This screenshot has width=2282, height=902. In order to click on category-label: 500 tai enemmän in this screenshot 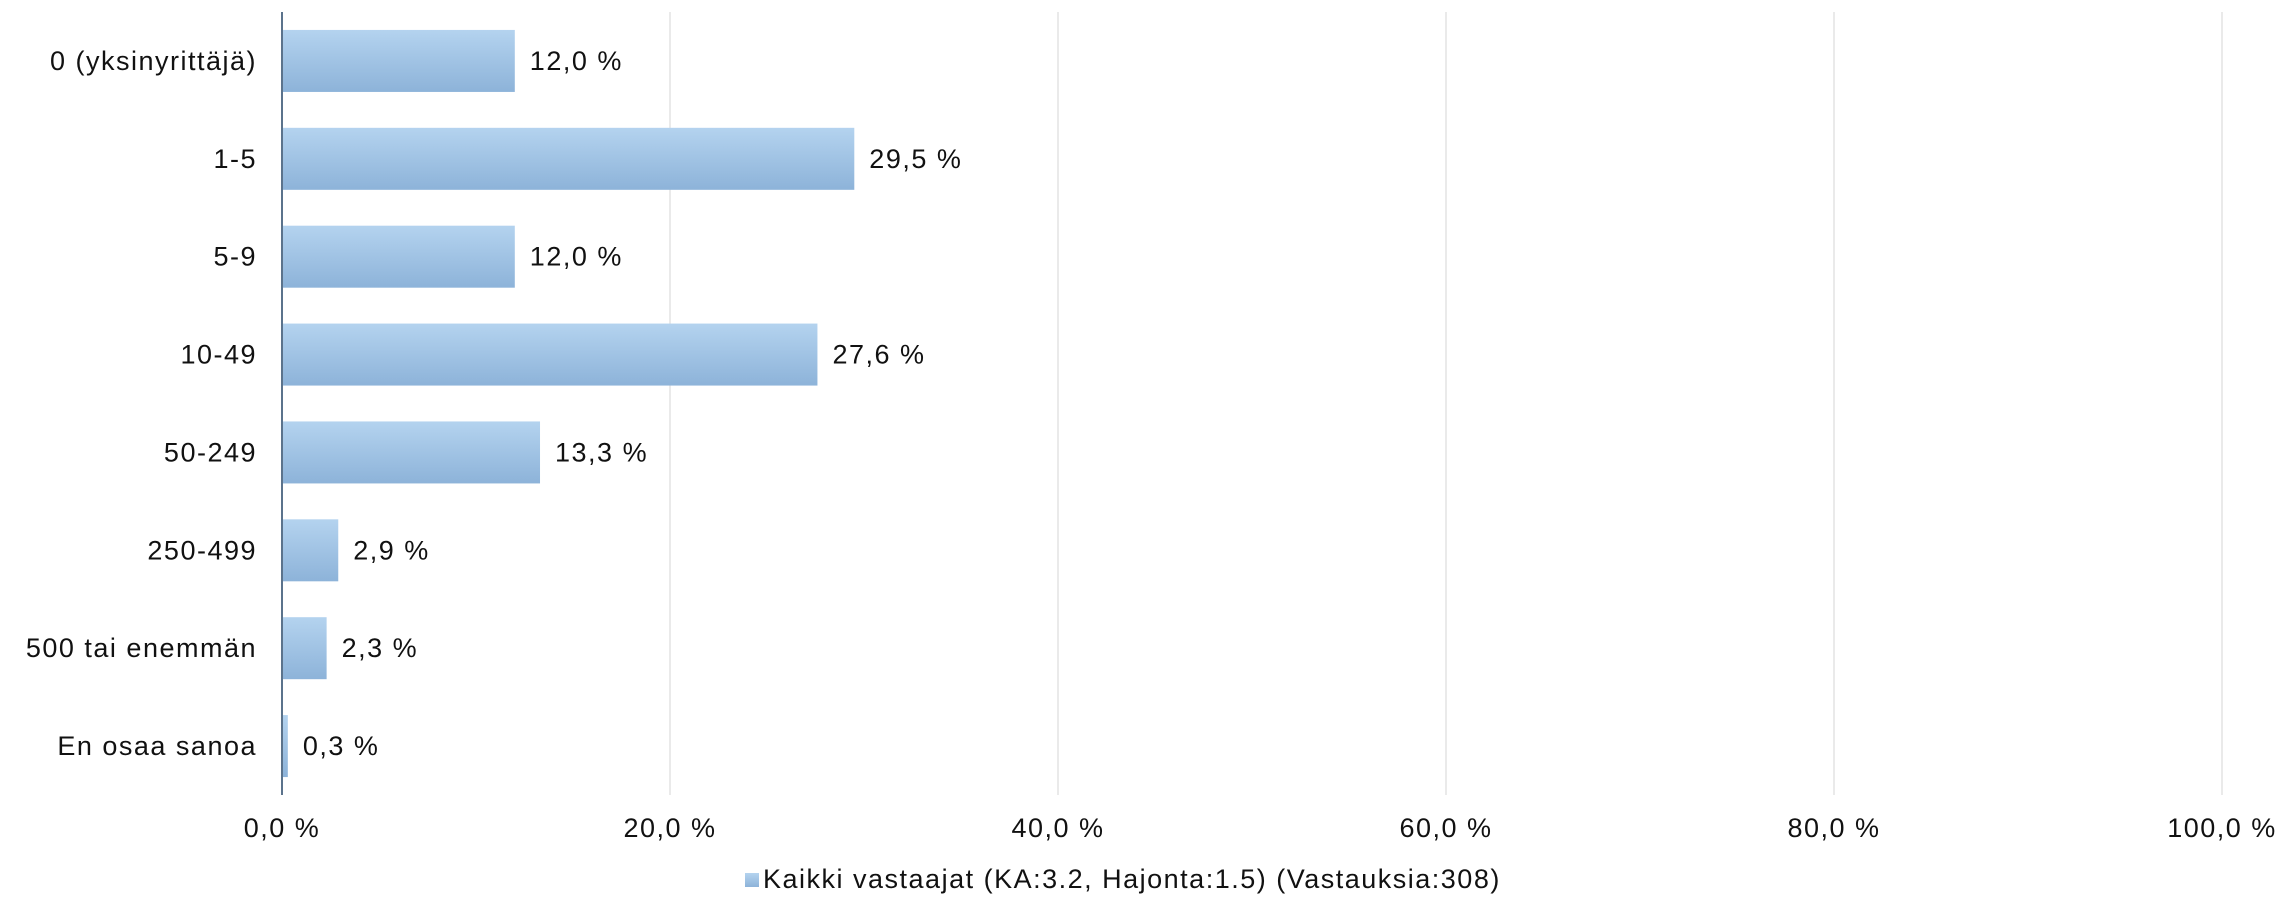, I will do `click(141, 648)`.